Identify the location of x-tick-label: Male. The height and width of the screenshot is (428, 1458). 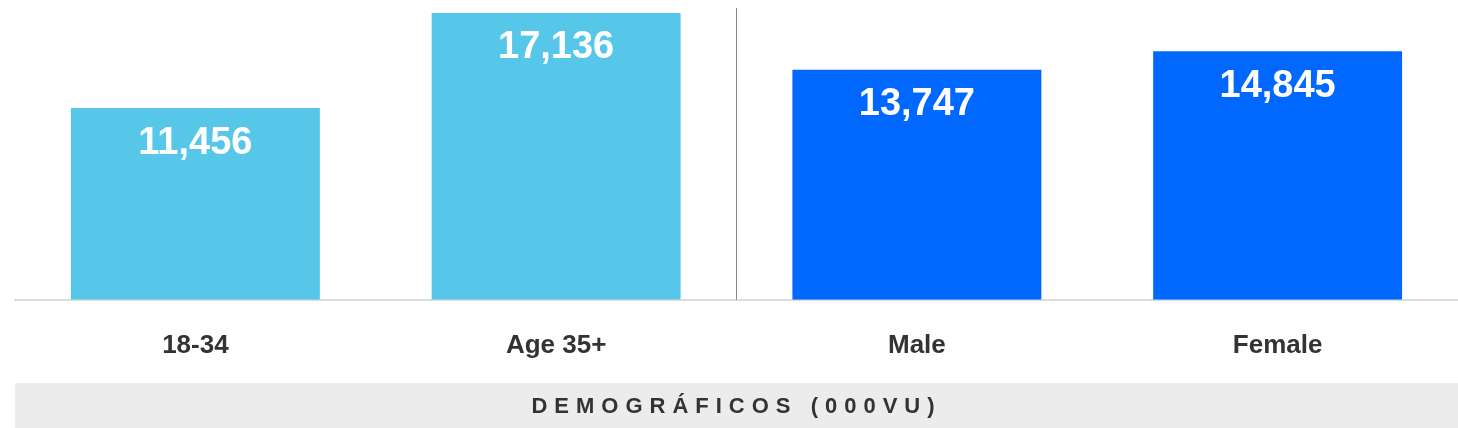
(916, 343).